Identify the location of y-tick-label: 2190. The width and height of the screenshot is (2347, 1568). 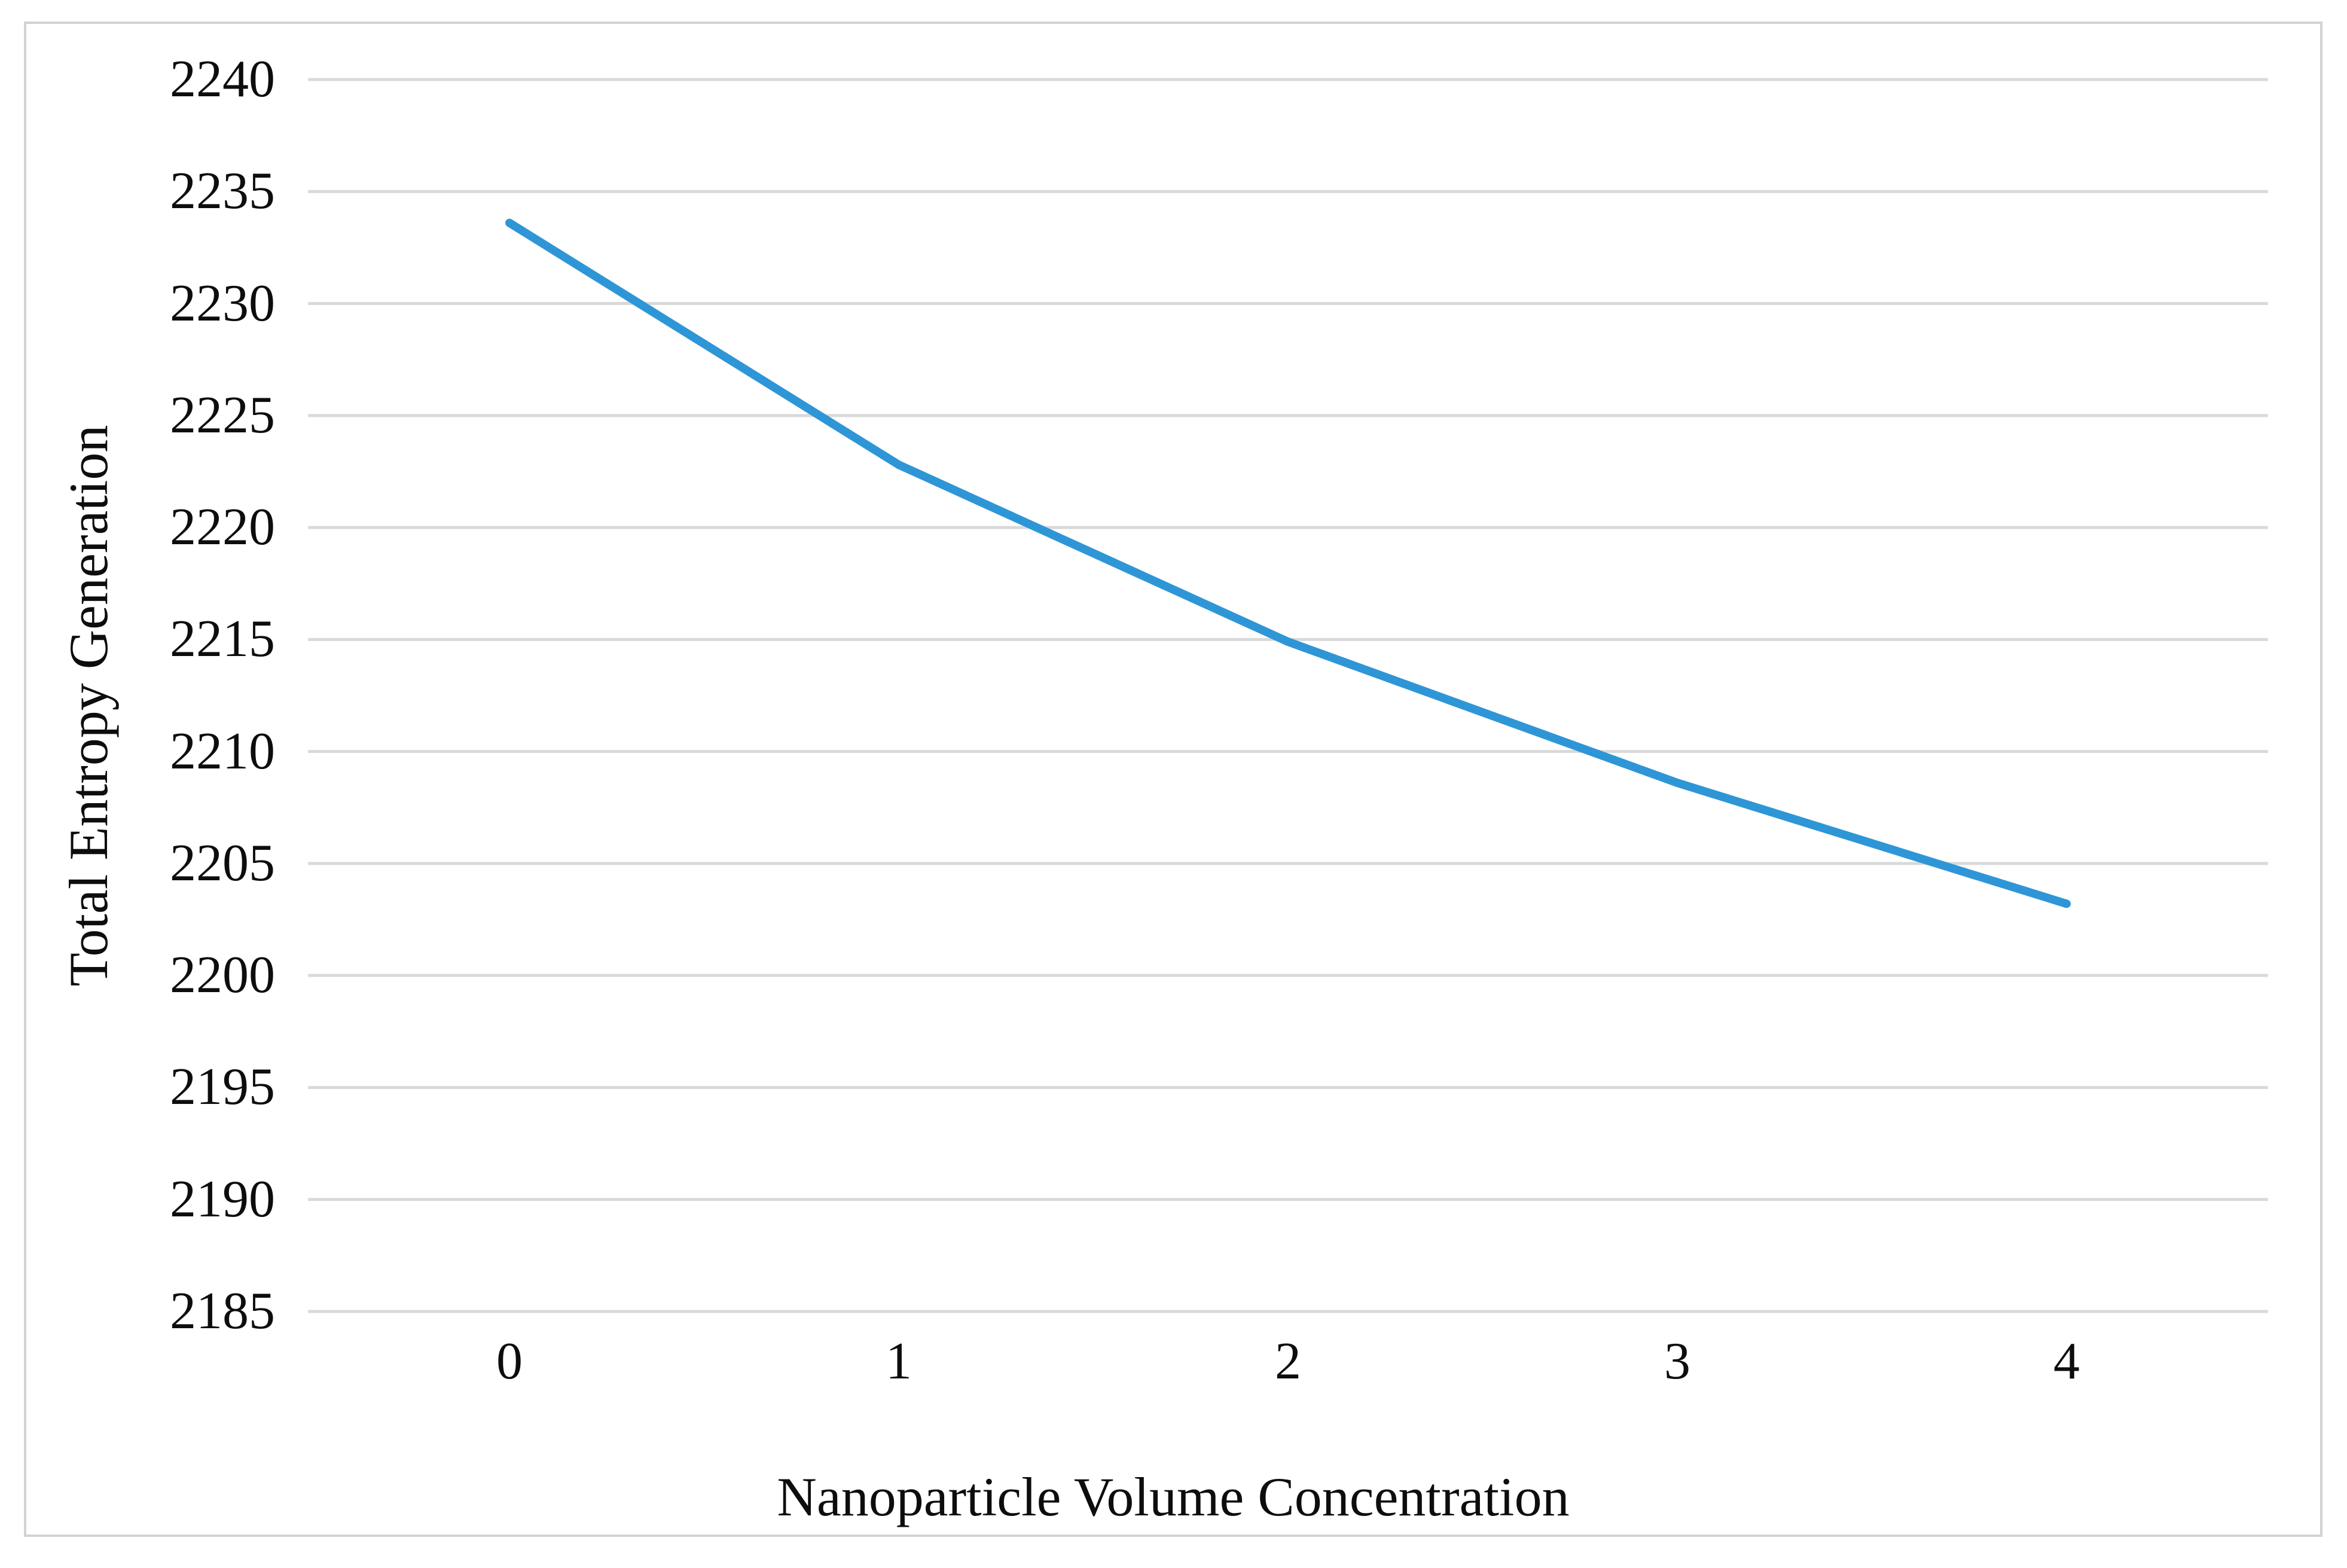
(222, 1199).